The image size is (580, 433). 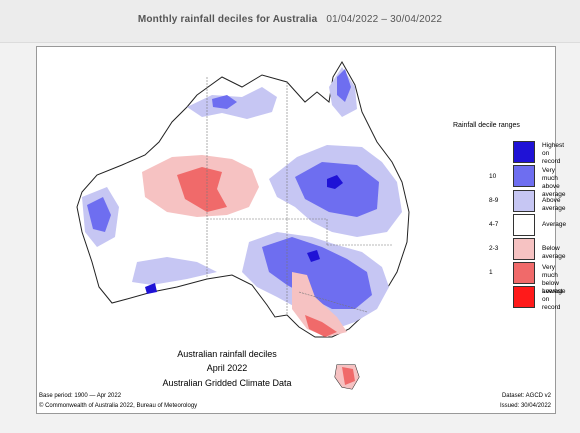 I want to click on above-average-region, so click(x=174, y=271).